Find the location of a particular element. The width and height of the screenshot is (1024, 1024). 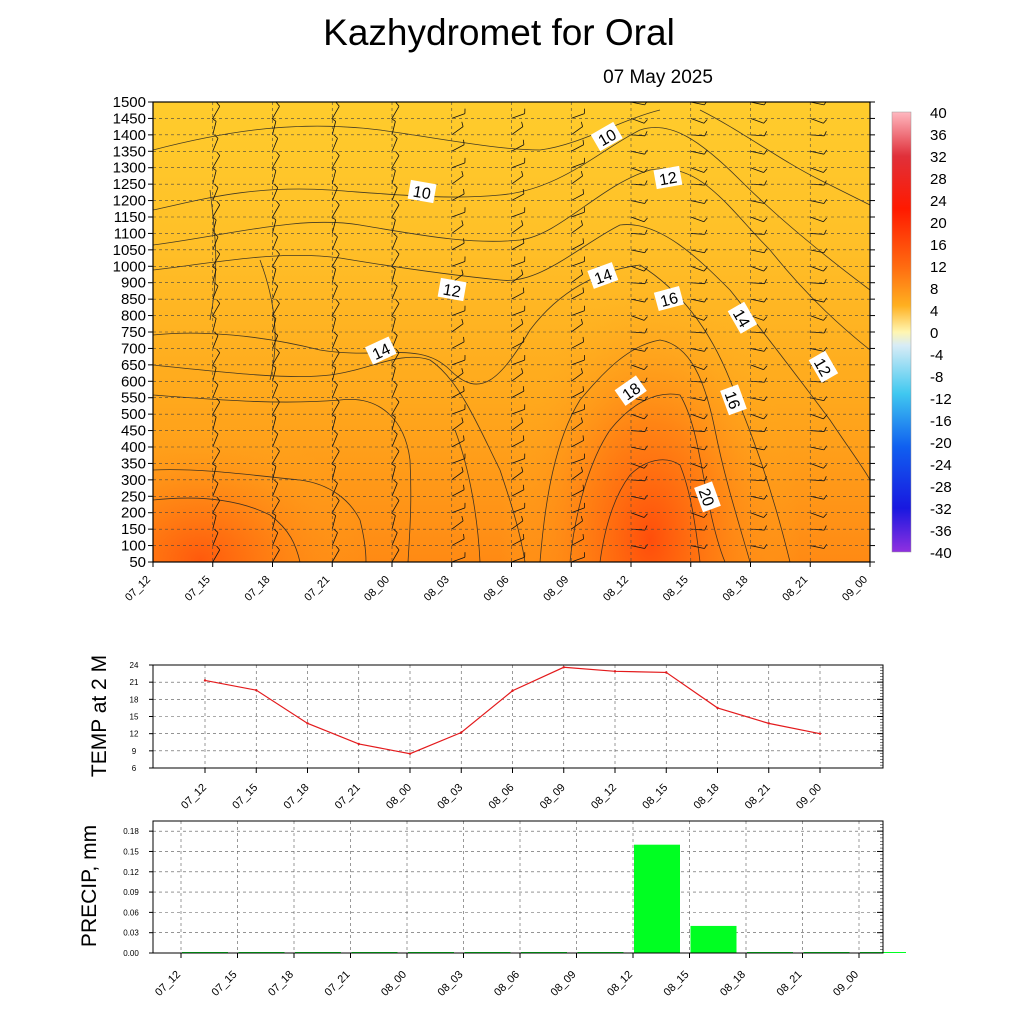

precip-y-tick-label: 0.12 is located at coordinates (131, 872).